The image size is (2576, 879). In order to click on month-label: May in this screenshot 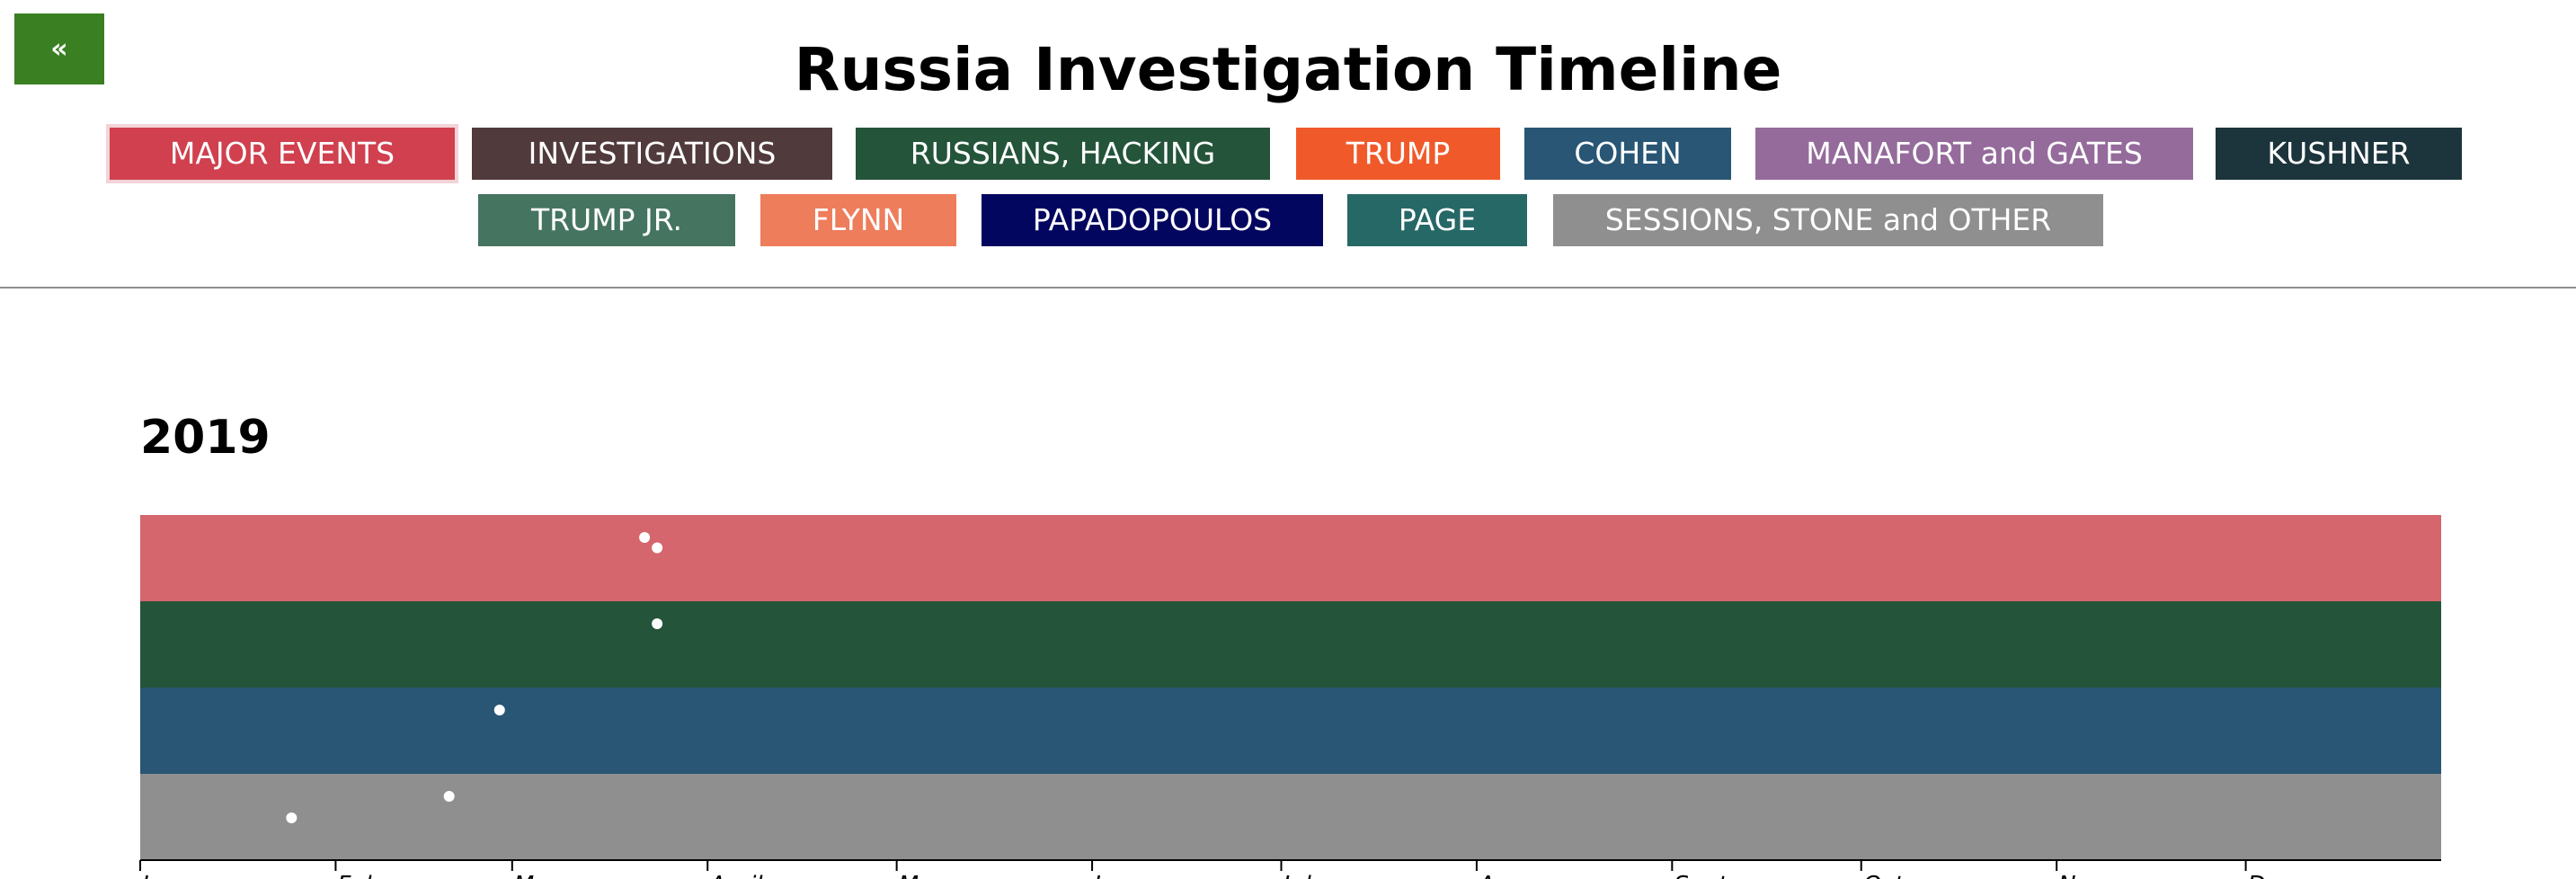, I will do `click(923, 875)`.